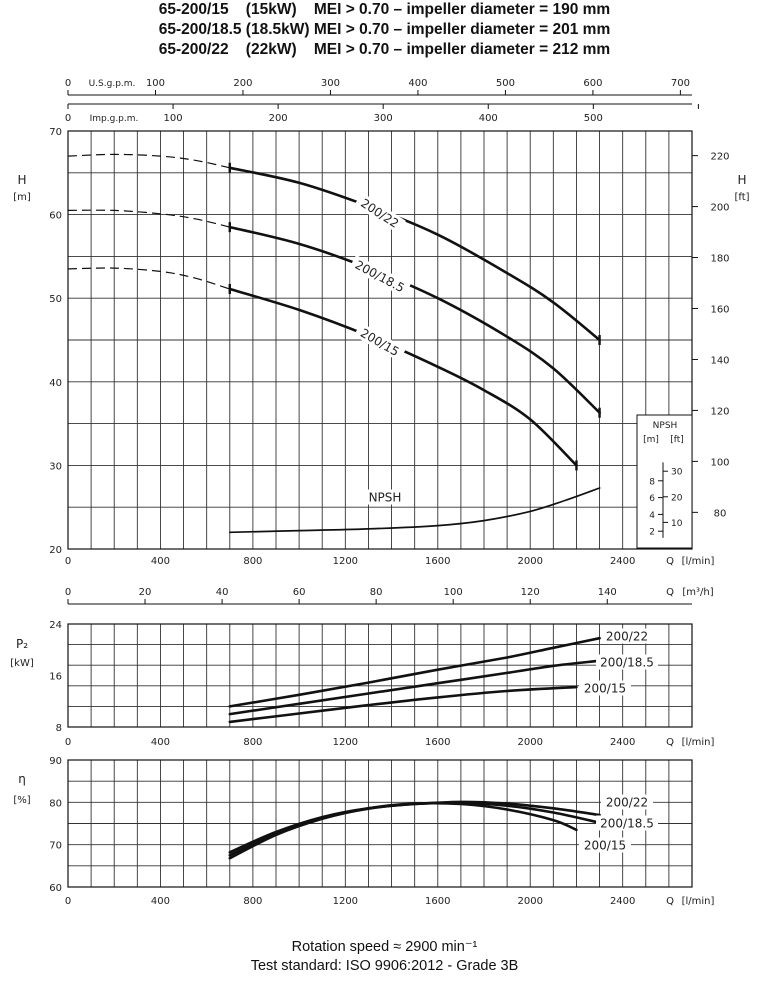 The height and width of the screenshot is (1000, 769). What do you see at coordinates (719, 157) in the screenshot?
I see `y-right-tick-label: 220` at bounding box center [719, 157].